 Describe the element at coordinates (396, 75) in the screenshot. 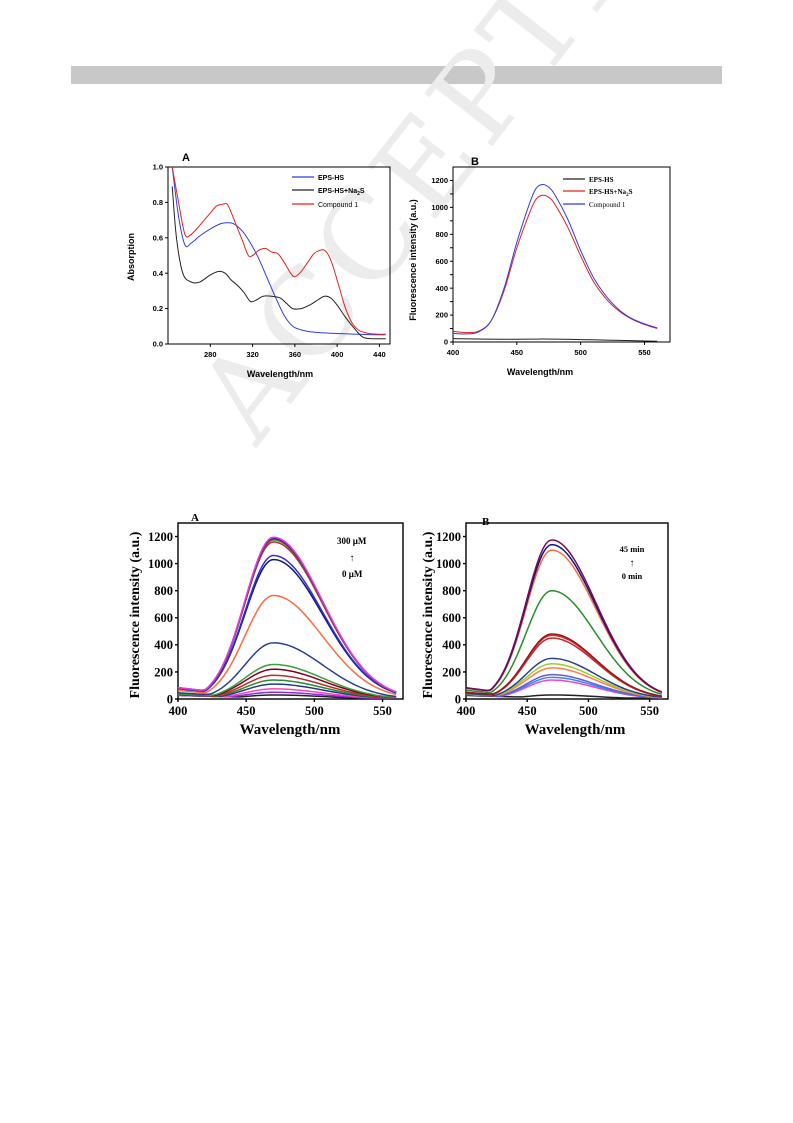

I see `page-header-bar` at that location.